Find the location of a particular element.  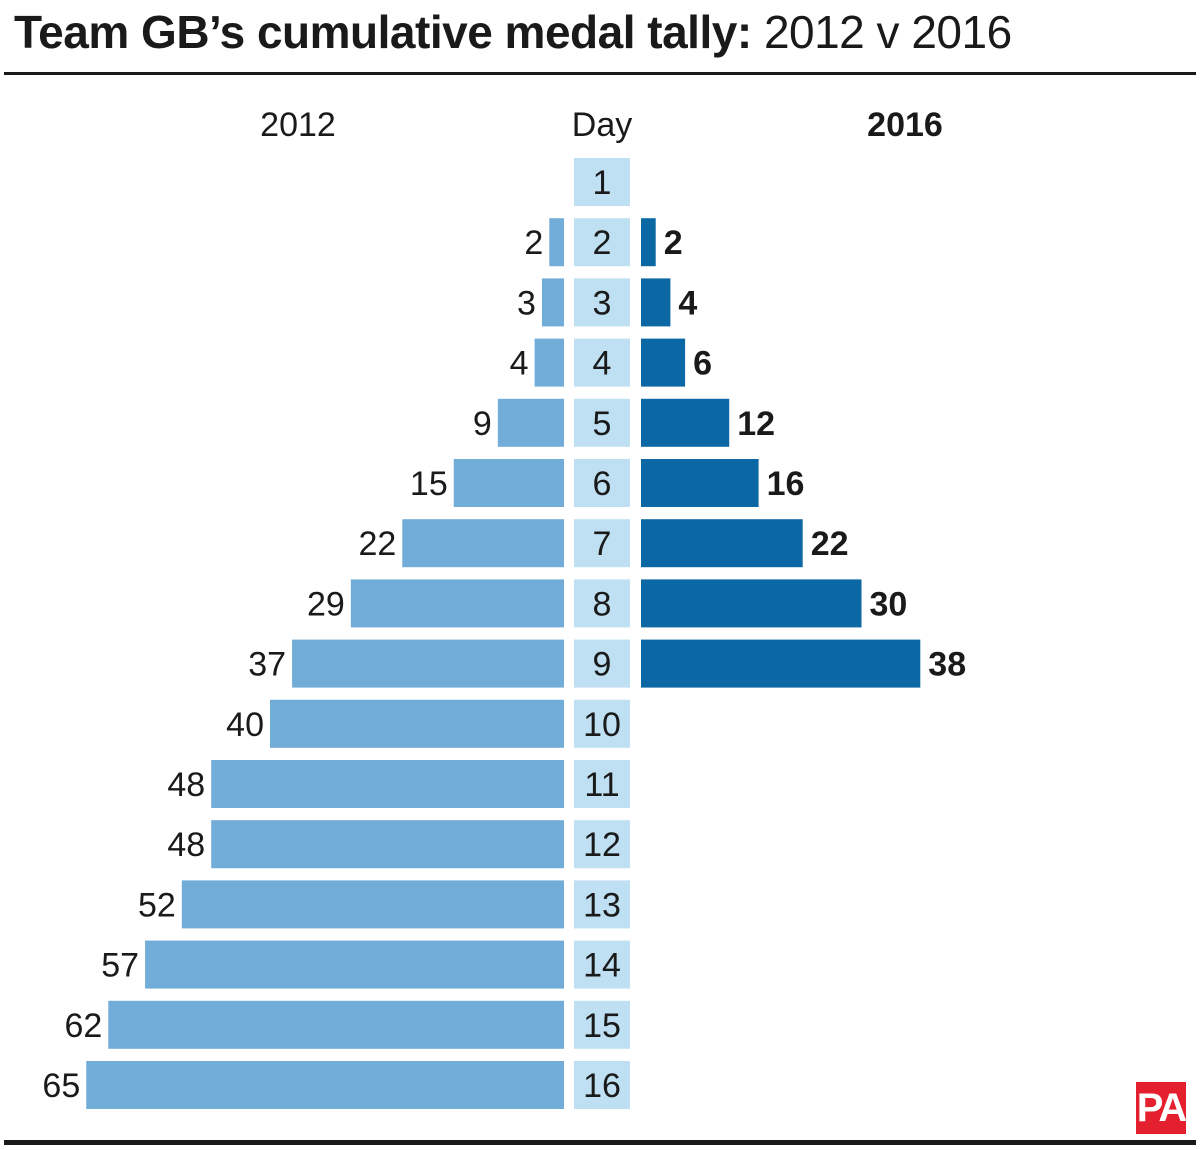

day-label-16: 16 is located at coordinates (602, 1086).